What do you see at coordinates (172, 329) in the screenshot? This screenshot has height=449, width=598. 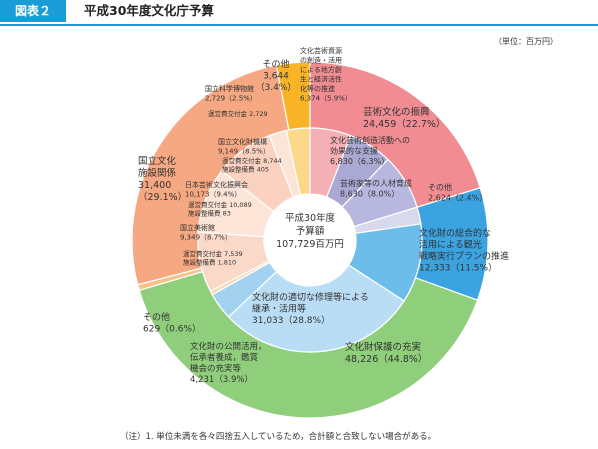 I see `outer-label-3-line-1: 629（0.6%）` at bounding box center [172, 329].